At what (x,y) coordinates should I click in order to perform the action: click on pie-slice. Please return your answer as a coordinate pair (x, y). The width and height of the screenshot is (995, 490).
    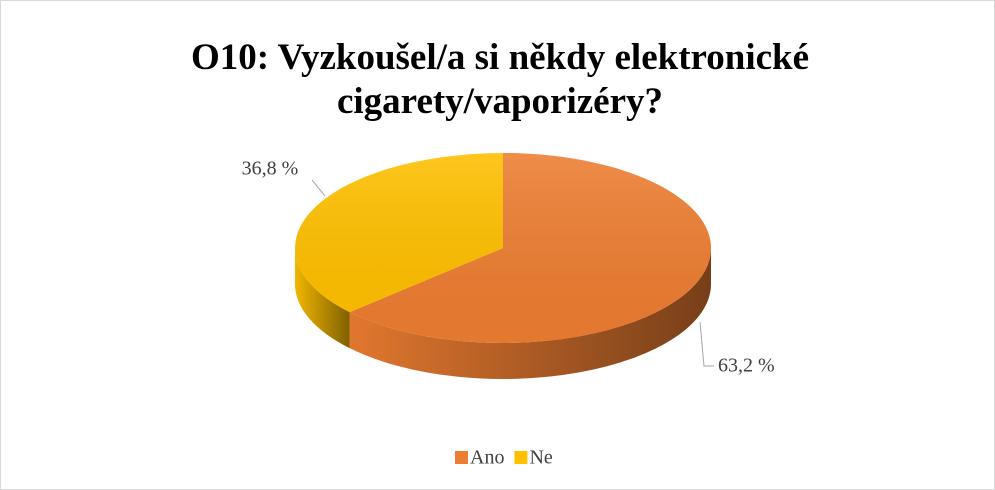
    Looking at the image, I should click on (399, 251).